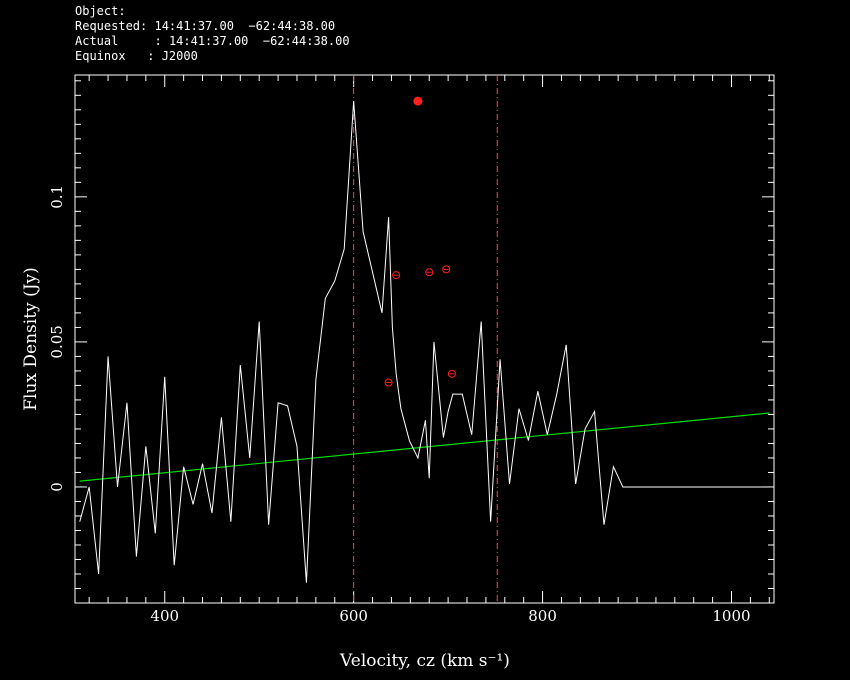 The height and width of the screenshot is (680, 850). What do you see at coordinates (97, 41) in the screenshot?
I see `actual-label: Actual` at bounding box center [97, 41].